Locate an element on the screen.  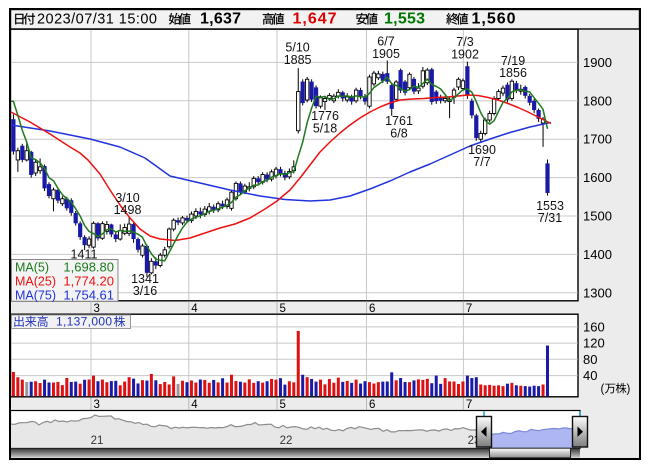
svg-text: 1885 is located at coordinates (298, 60).